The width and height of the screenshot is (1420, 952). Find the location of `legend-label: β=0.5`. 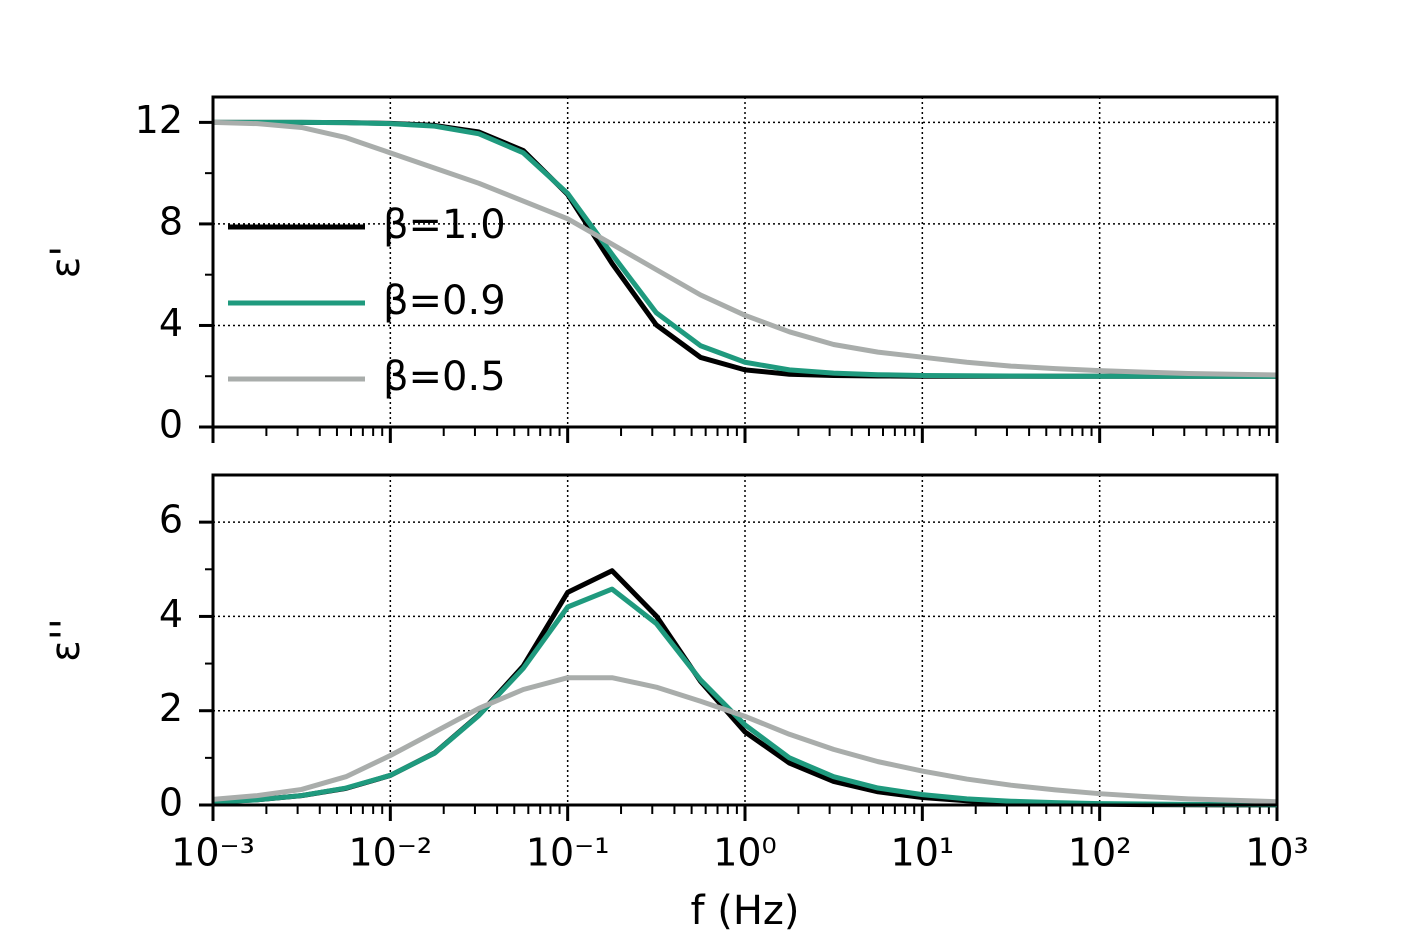

legend-label: β=0.5 is located at coordinates (444, 377).